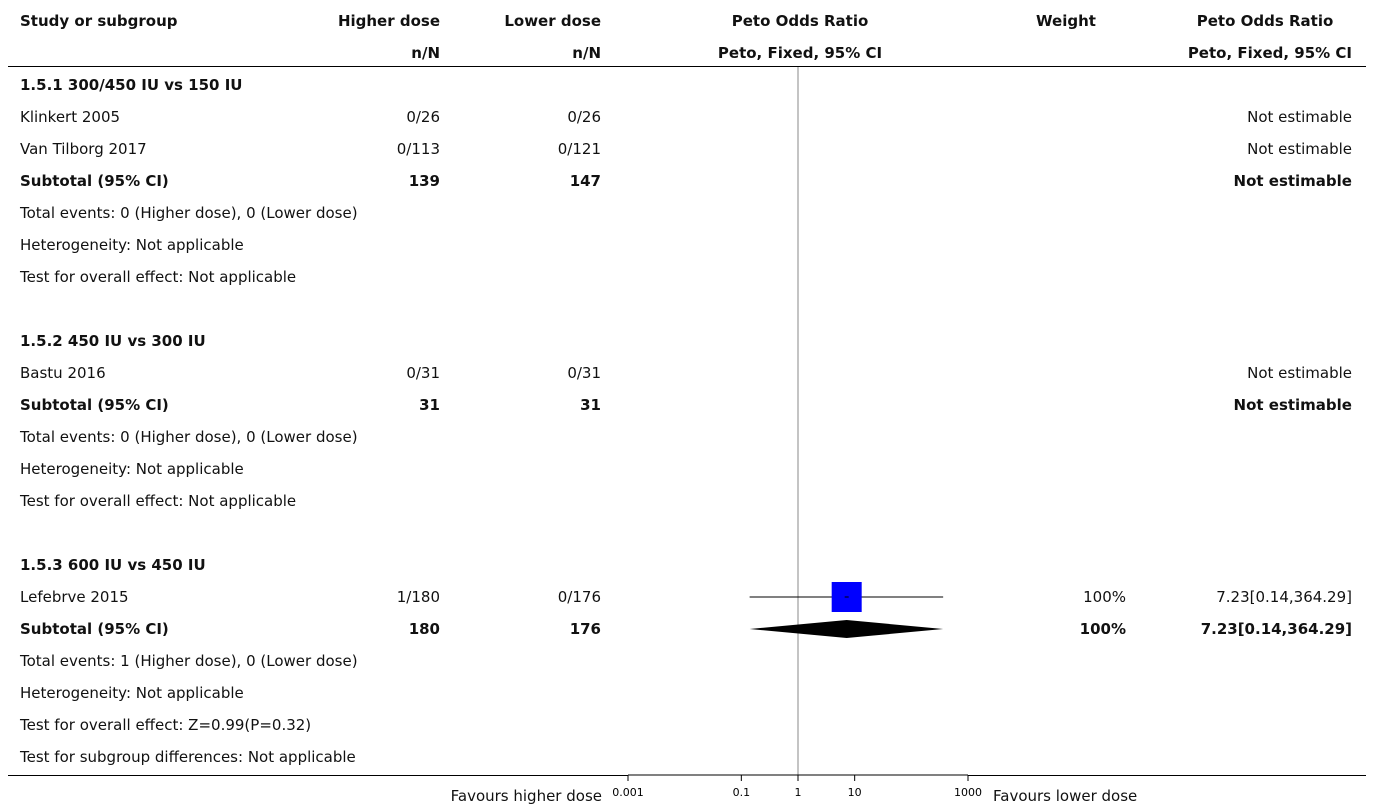 This screenshot has height=806, width=1375. What do you see at coordinates (429, 405) in the screenshot?
I see `higher-dose-value: 31` at bounding box center [429, 405].